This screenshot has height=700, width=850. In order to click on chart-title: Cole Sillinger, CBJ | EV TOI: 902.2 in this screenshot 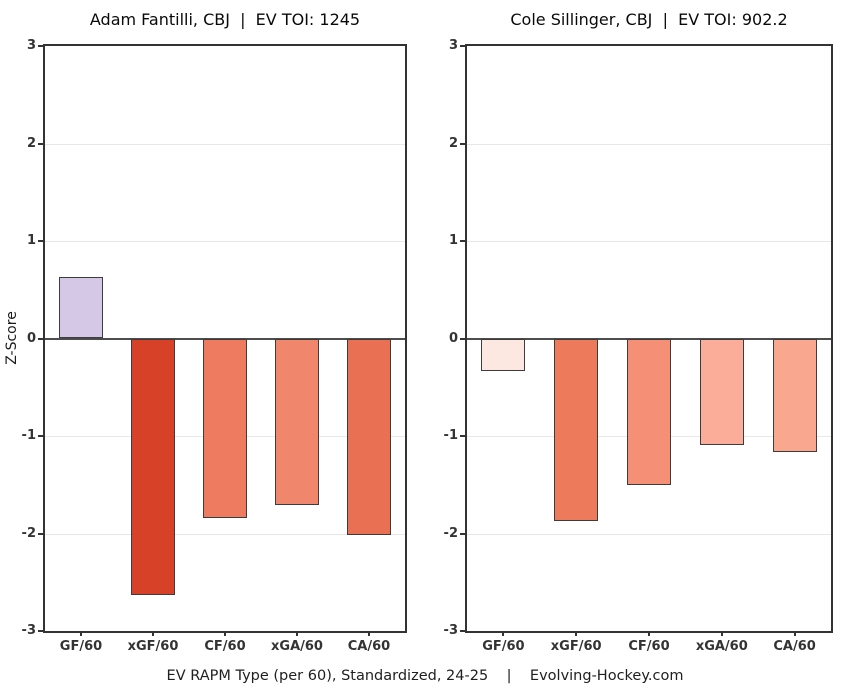, I will do `click(649, 19)`.